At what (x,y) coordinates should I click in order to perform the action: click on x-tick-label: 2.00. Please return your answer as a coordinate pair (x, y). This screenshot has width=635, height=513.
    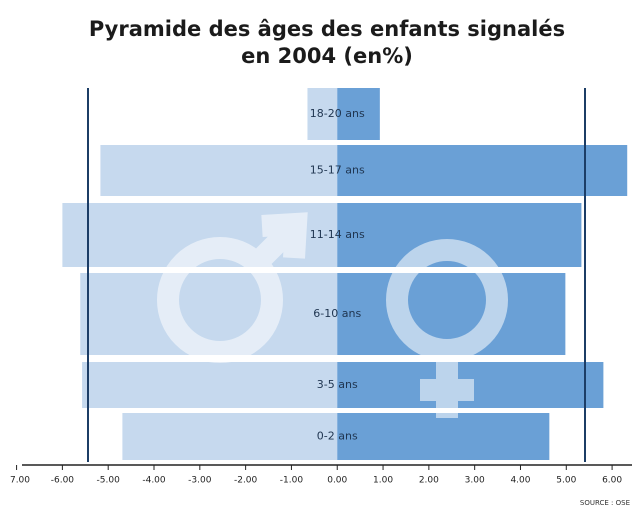
    Looking at the image, I should click on (429, 481).